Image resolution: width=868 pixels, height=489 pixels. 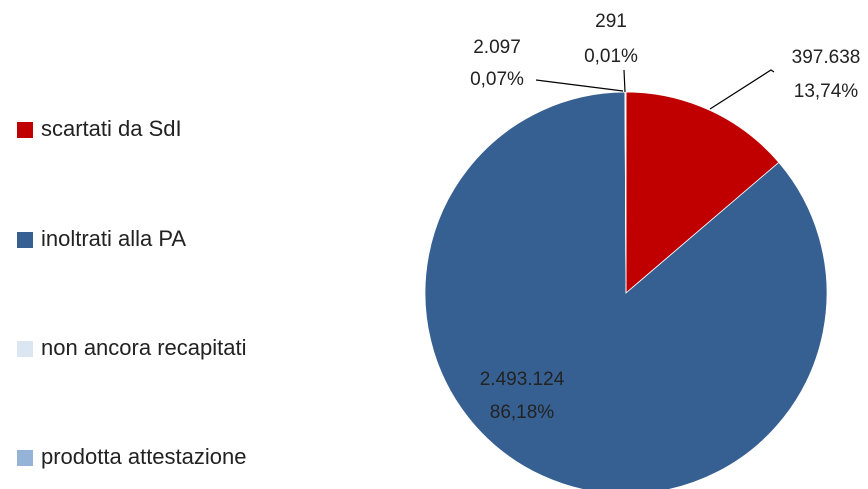 I want to click on data-label: 2.493.124, so click(x=522, y=379).